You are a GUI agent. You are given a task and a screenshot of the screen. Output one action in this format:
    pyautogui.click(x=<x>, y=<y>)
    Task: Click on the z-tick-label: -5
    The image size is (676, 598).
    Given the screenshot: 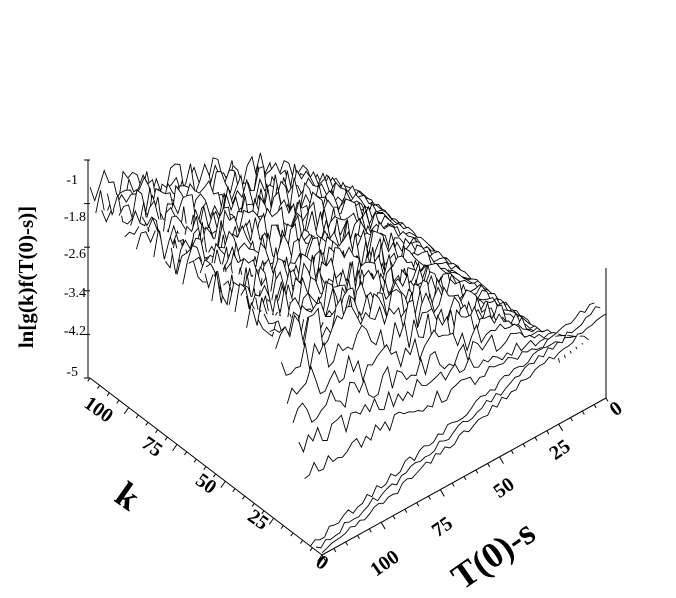 What is the action you would take?
    pyautogui.click(x=72, y=372)
    